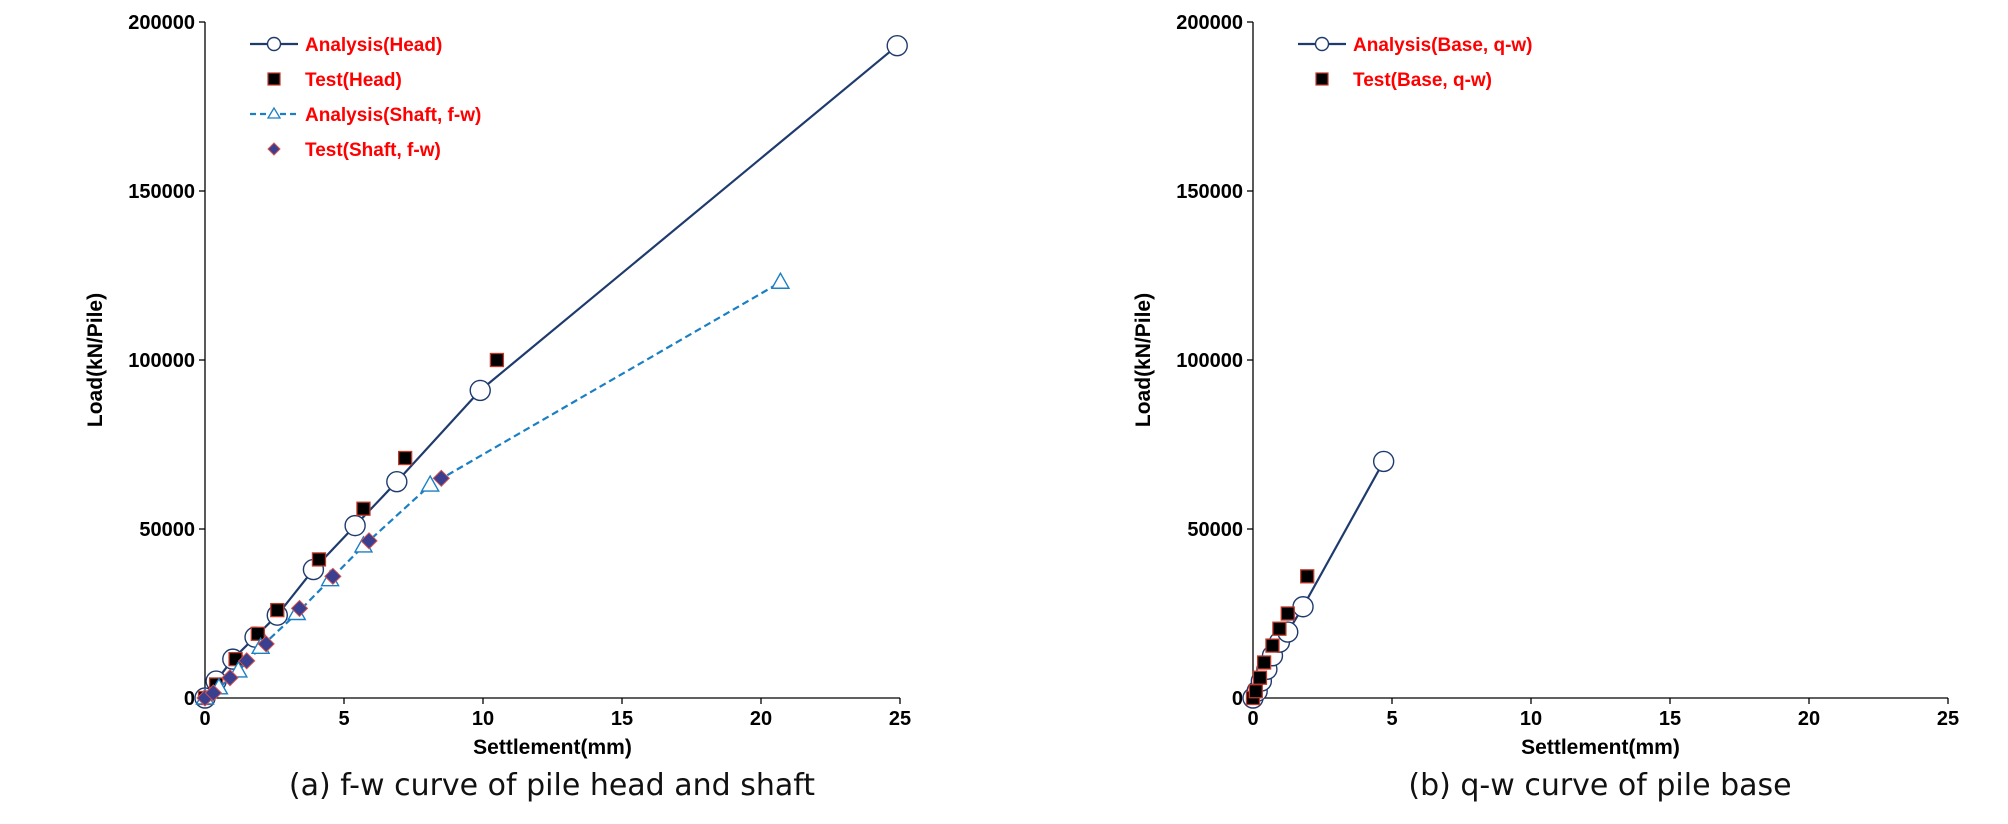  I want to click on series-line, so click(493, 490).